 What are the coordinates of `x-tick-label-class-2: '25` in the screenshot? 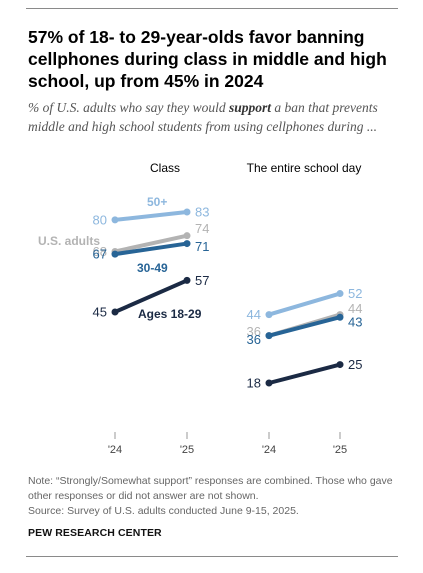 It's located at (187, 450).